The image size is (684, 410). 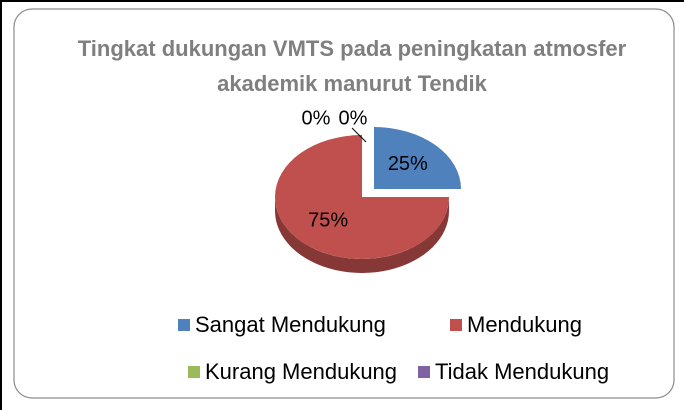 I want to click on data-label: 25%, so click(x=408, y=164).